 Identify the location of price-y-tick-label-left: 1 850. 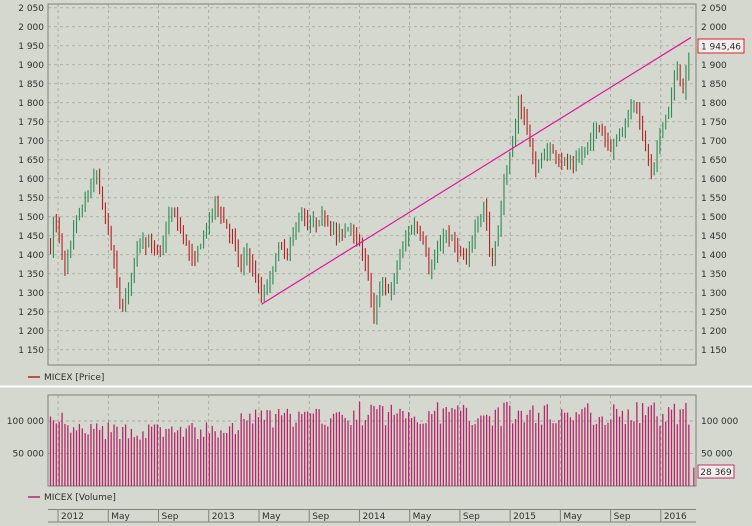
(31, 85).